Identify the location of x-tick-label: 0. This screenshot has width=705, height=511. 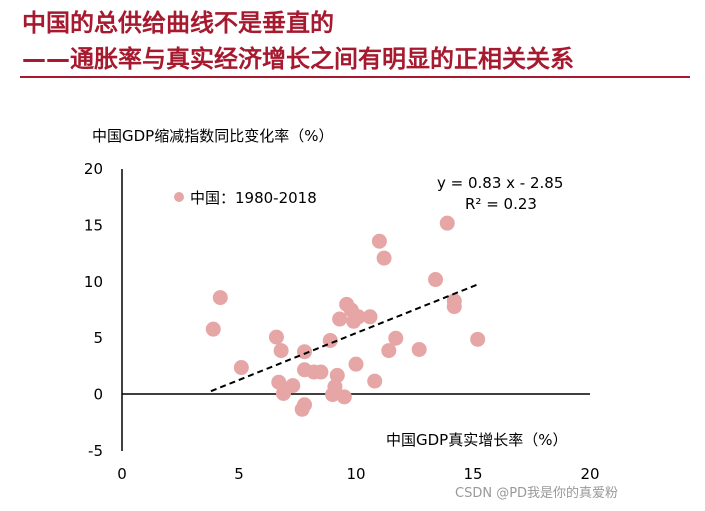
(122, 474).